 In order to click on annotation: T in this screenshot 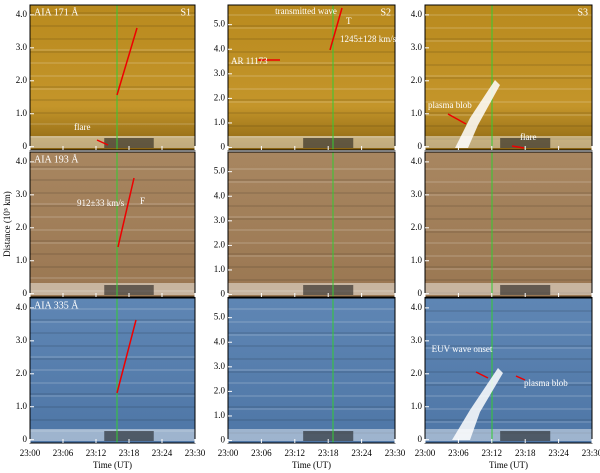, I will do `click(349, 21)`.